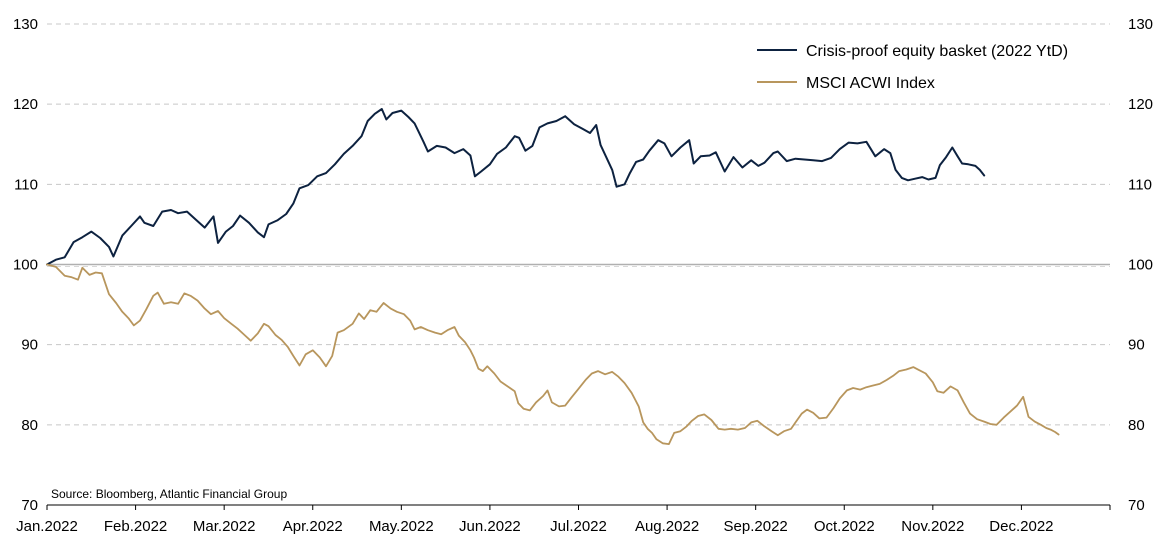  What do you see at coordinates (26, 184) in the screenshot?
I see `y-tick-label-left: 110` at bounding box center [26, 184].